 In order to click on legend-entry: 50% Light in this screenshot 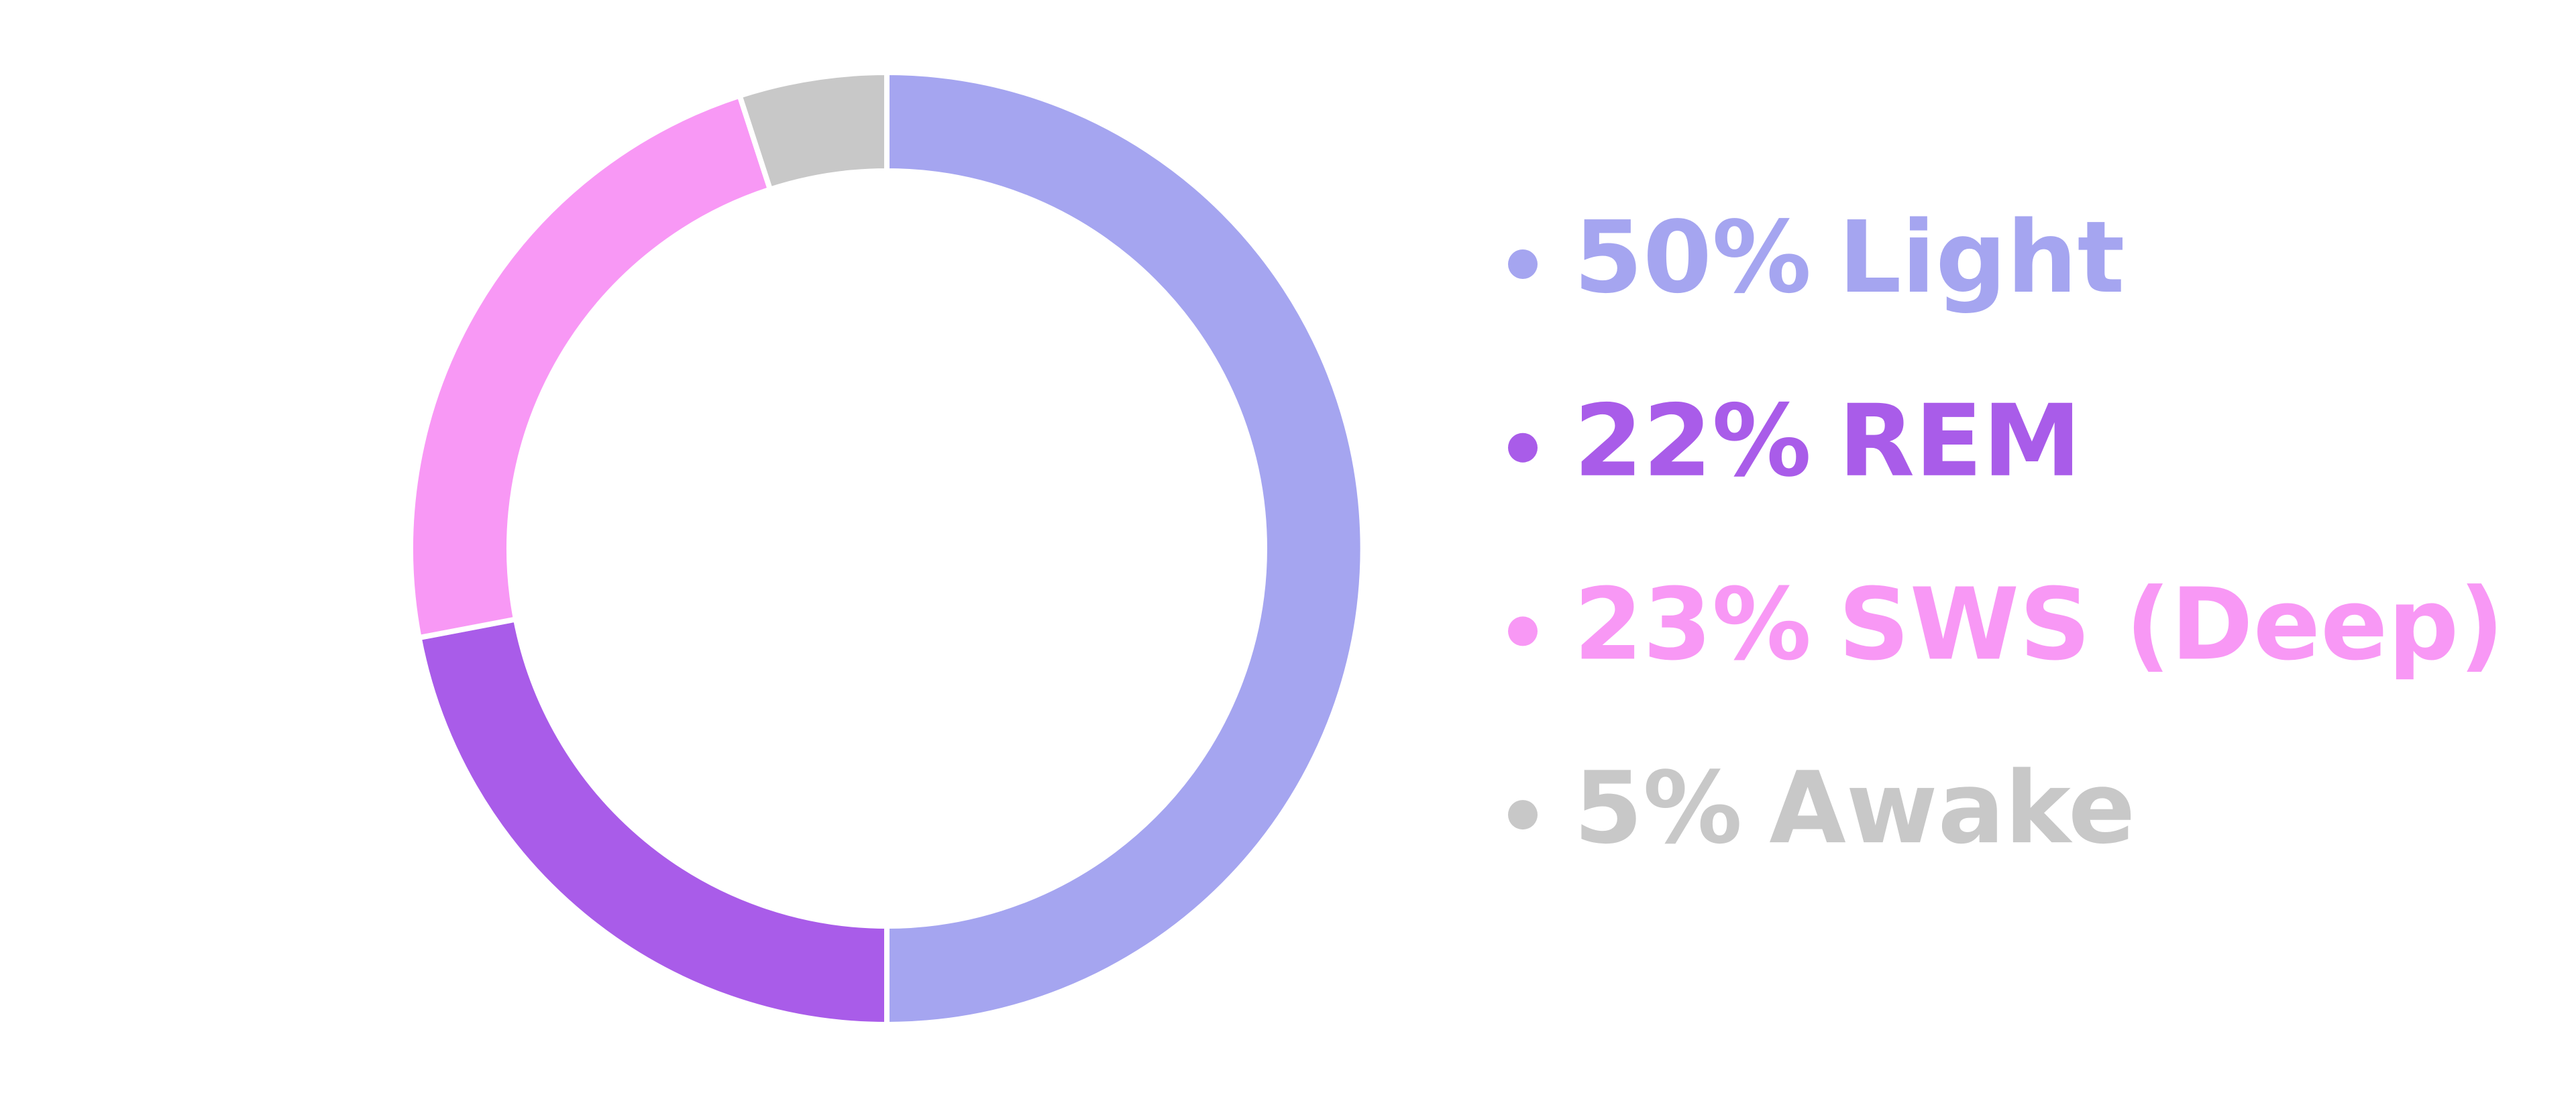, I will do `click(1816, 257)`.